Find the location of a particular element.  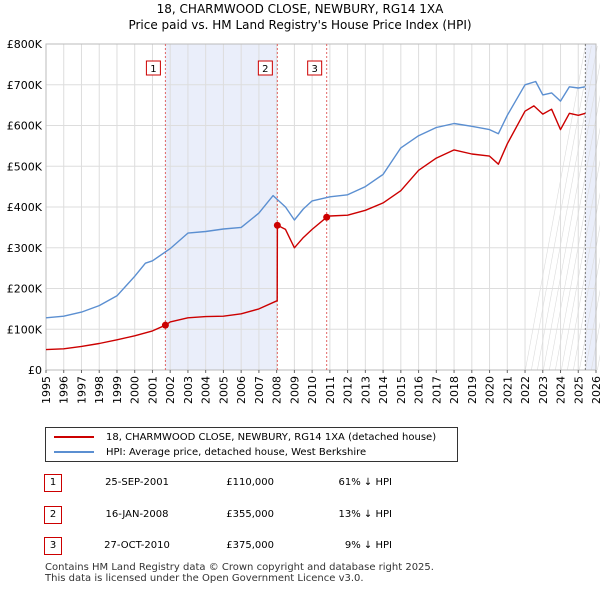

x-tick-label: 2010 is located at coordinates (312, 390).